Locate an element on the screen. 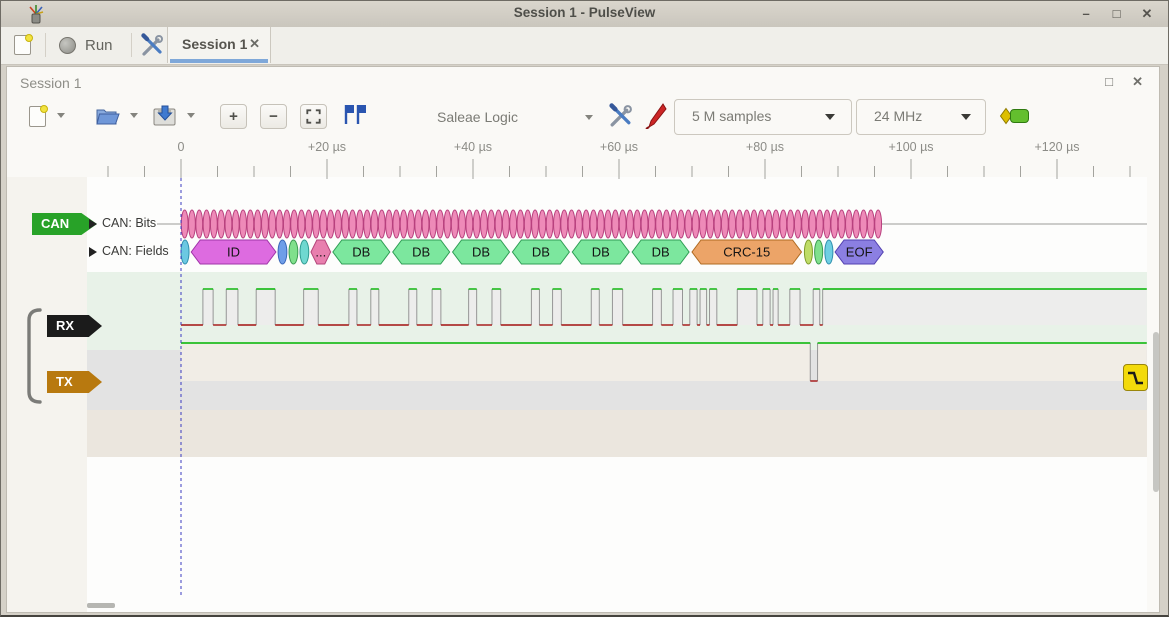  decoder-tag-can: CAN is located at coordinates (64, 224).